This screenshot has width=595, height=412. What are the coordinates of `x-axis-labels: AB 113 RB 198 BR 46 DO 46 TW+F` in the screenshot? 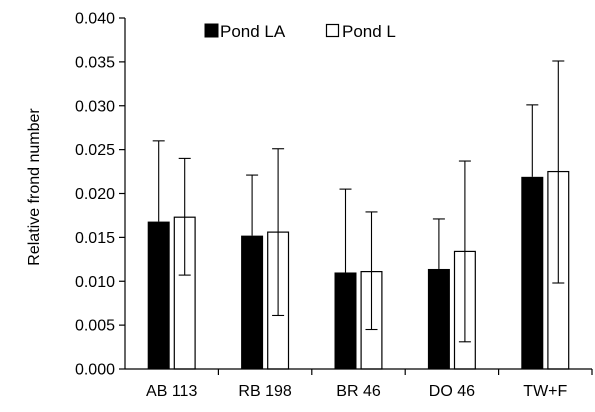 It's located at (369, 384).